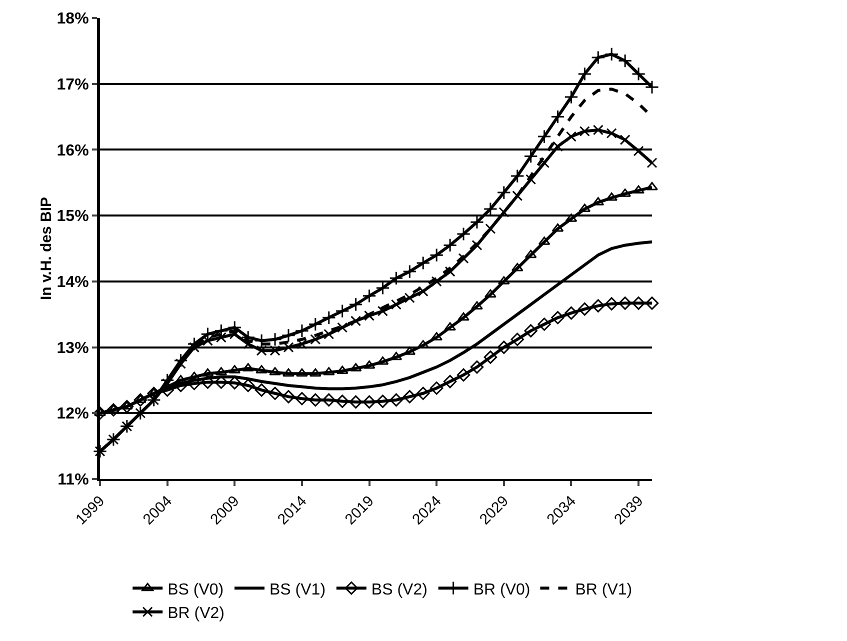  What do you see at coordinates (72, 19) in the screenshot?
I see `y-tick-label: 18%` at bounding box center [72, 19].